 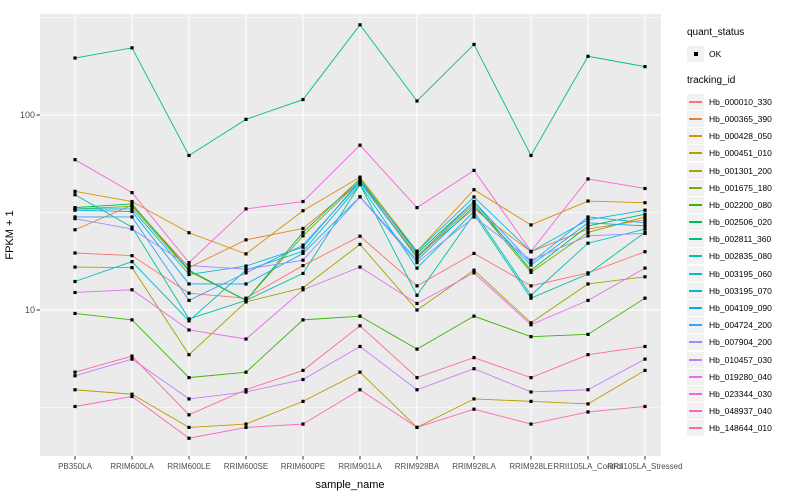 I want to click on legend-item: Hb_010457_030, so click(x=729, y=359).